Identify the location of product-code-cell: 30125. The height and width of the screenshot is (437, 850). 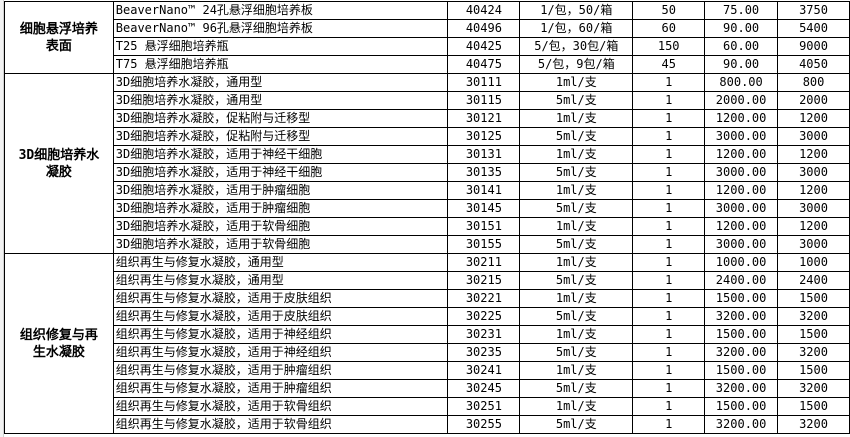
(484, 136).